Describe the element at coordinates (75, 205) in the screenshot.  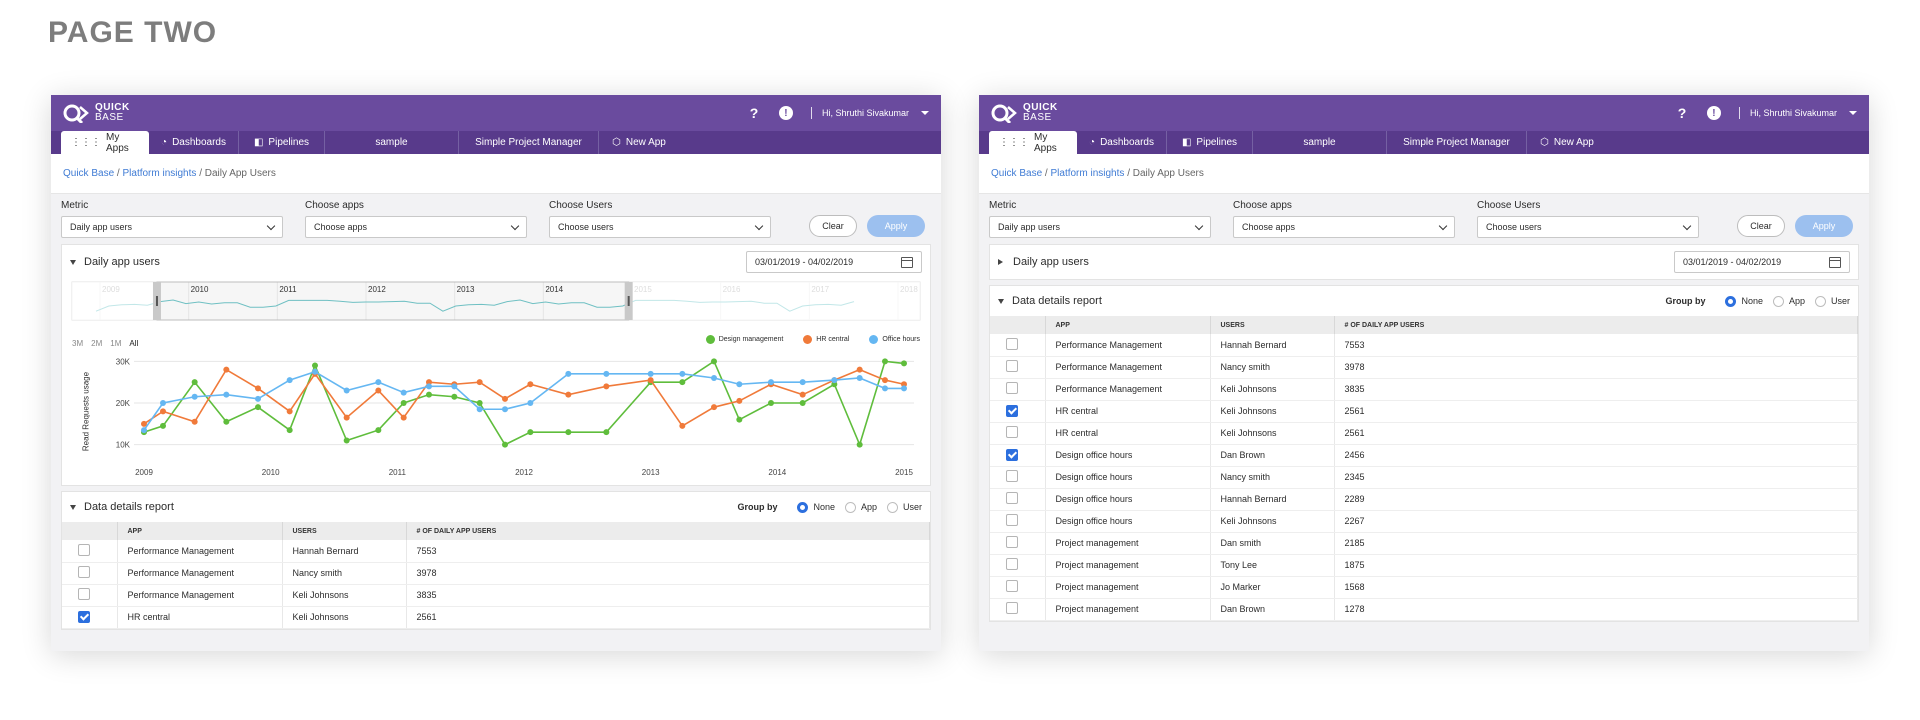
I see `metric-label: Metric` at that location.